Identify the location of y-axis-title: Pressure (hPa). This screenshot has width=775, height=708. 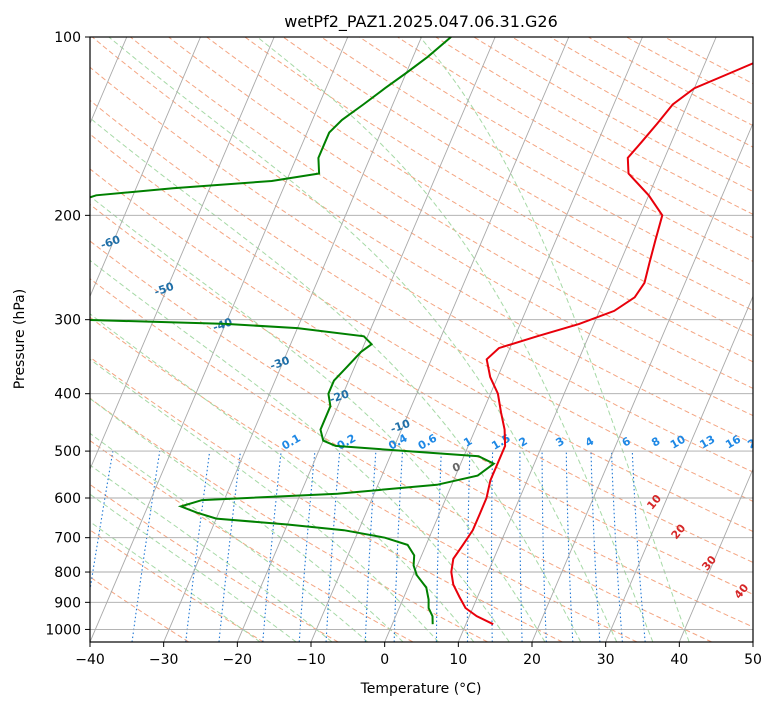
(20, 339).